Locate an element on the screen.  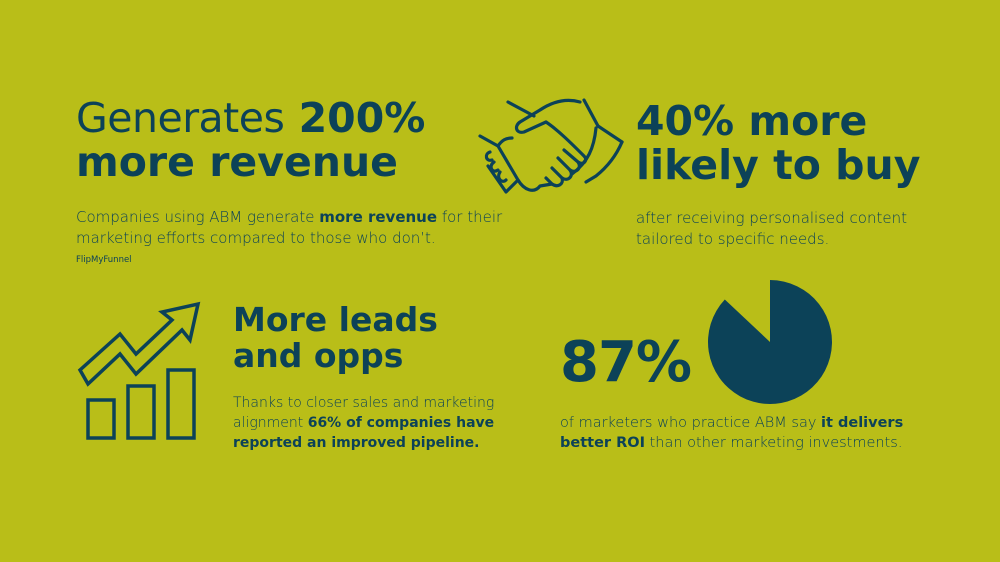
growth-bar-chart-icon is located at coordinates (139, 370).